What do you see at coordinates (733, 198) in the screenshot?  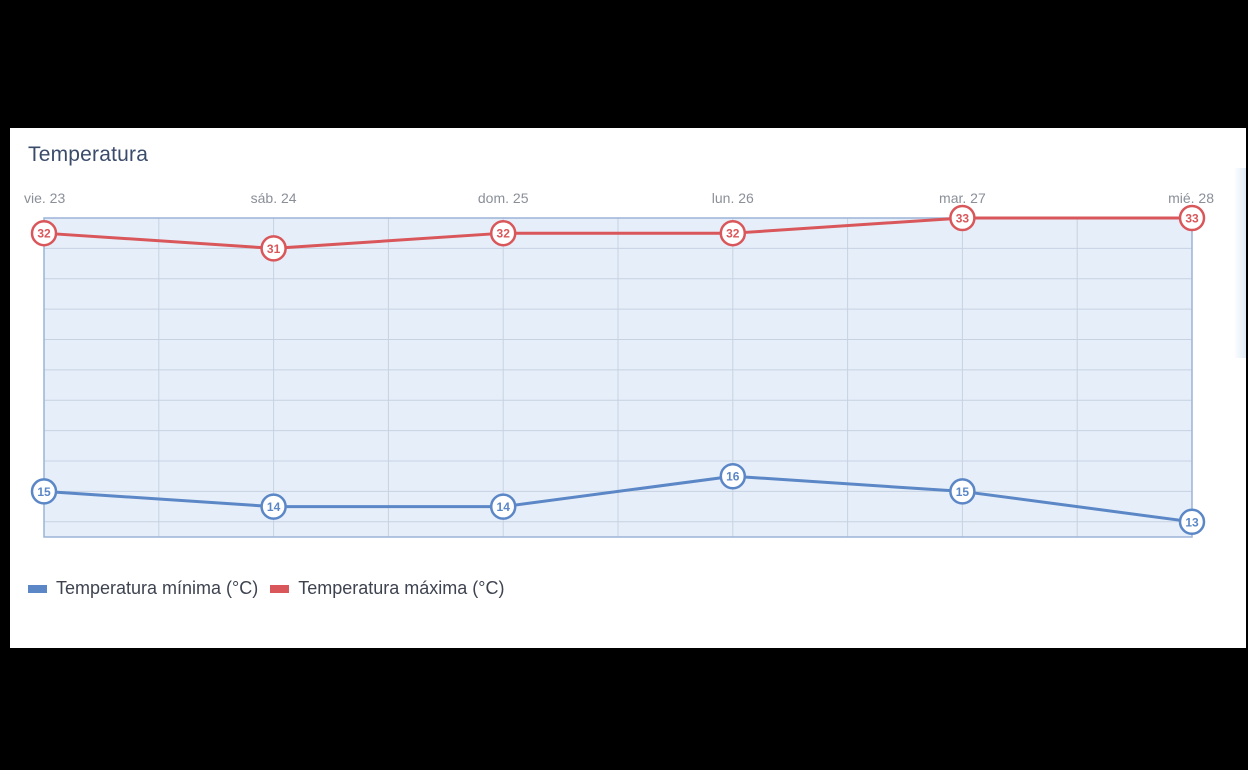 I see `x-tick-label: lun. 26` at bounding box center [733, 198].